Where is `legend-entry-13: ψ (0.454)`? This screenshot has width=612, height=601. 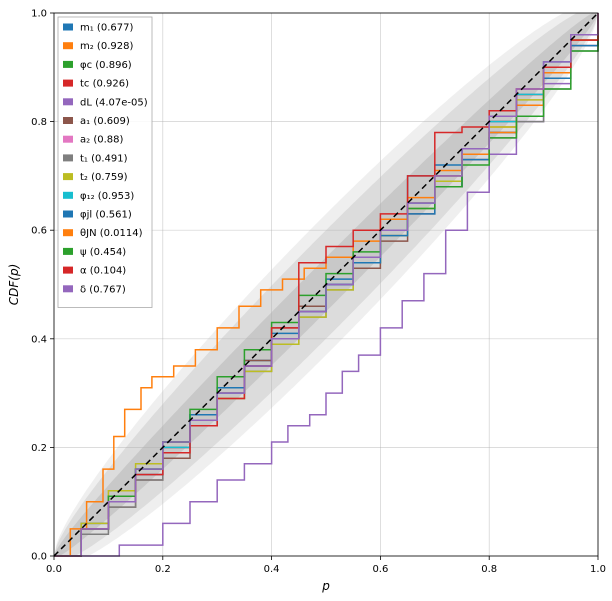 legend-entry-13: ψ (0.454) is located at coordinates (103, 252).